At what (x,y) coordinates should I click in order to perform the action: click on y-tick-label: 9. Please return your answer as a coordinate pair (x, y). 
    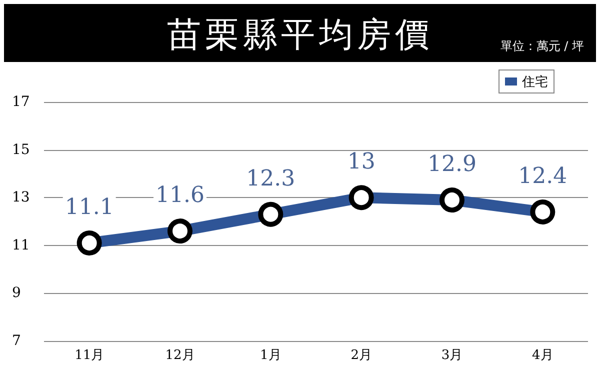
    Looking at the image, I should click on (16, 293).